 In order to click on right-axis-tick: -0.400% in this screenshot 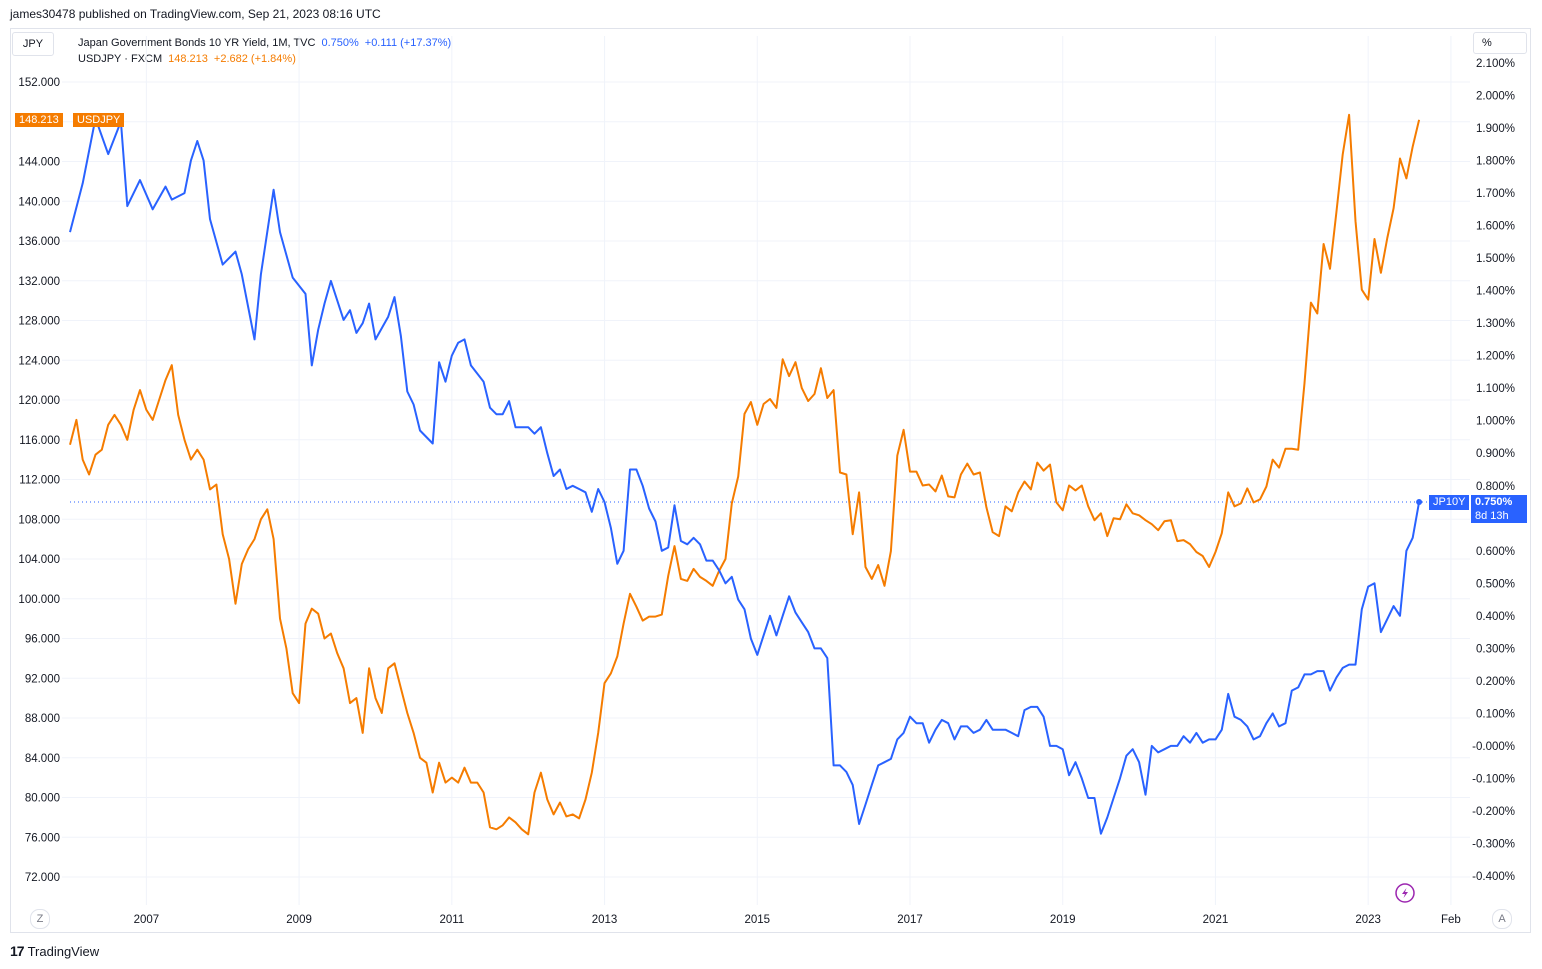, I will do `click(1493, 877)`.